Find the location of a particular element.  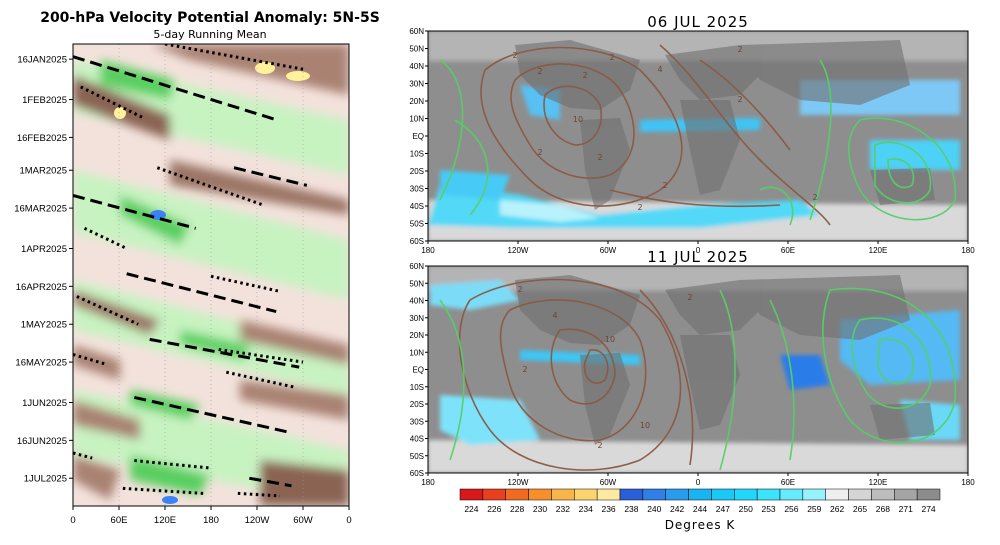

colorbar-tick-label: 247 is located at coordinates (723, 509).